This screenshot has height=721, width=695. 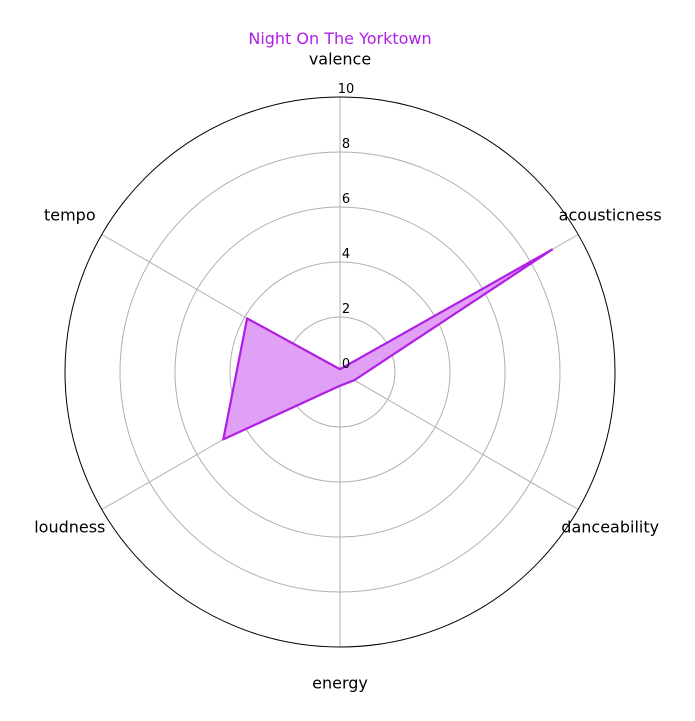 I want to click on axis-label-acousticness: acousticness, so click(x=610, y=215).